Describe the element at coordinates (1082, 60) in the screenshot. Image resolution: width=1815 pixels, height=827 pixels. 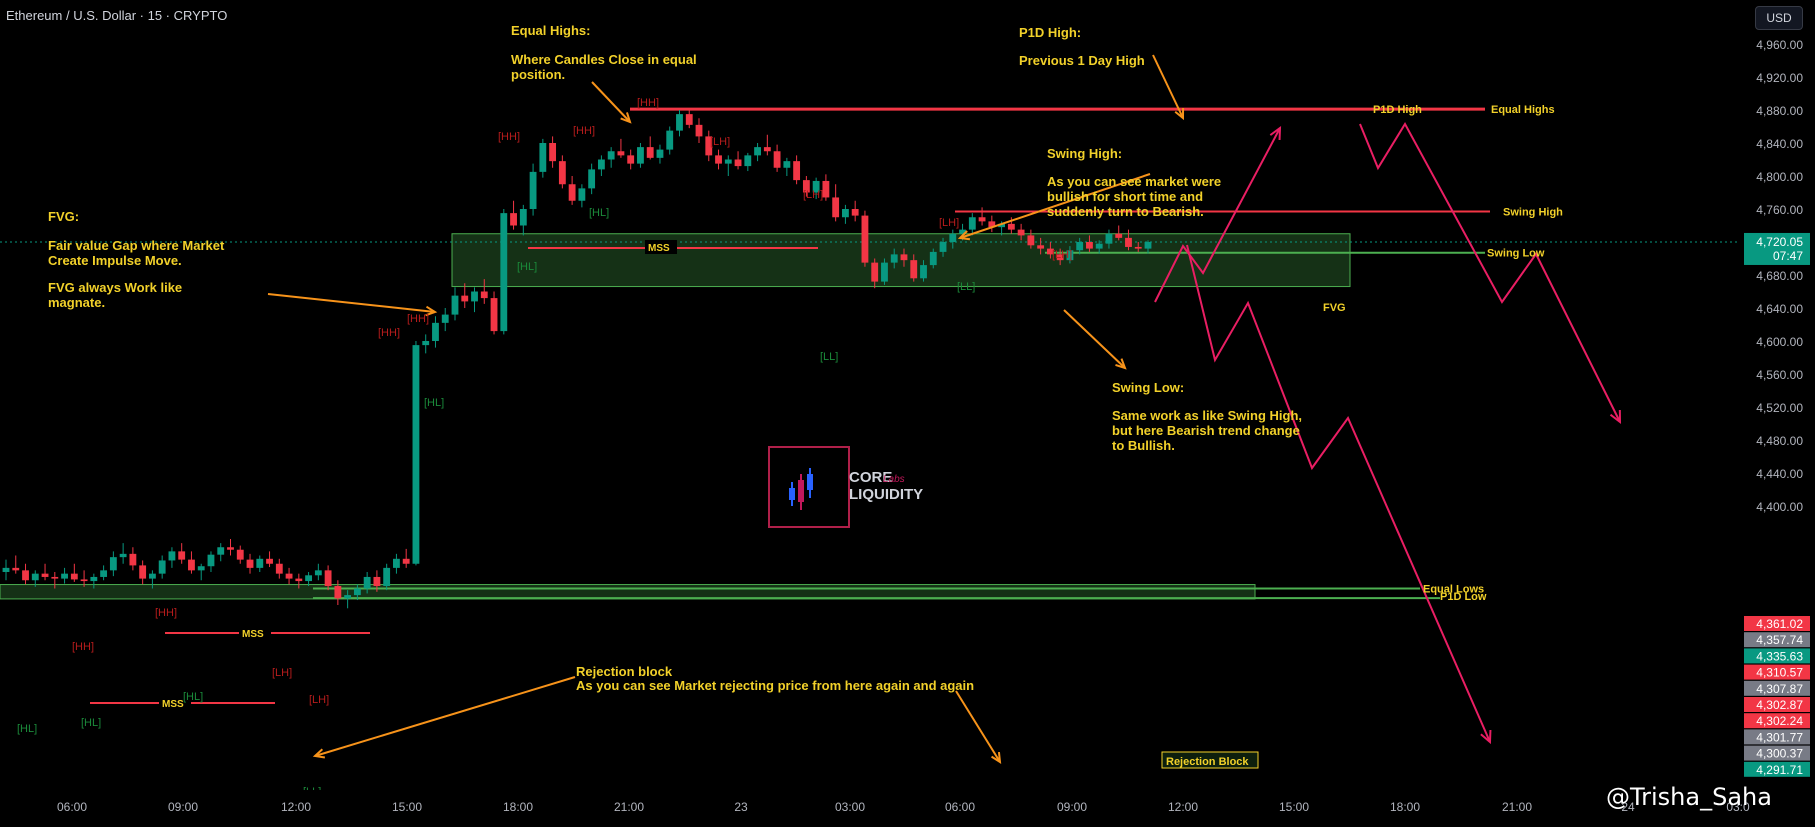
I see `p1d-high-body: Previous 1 Day High` at that location.